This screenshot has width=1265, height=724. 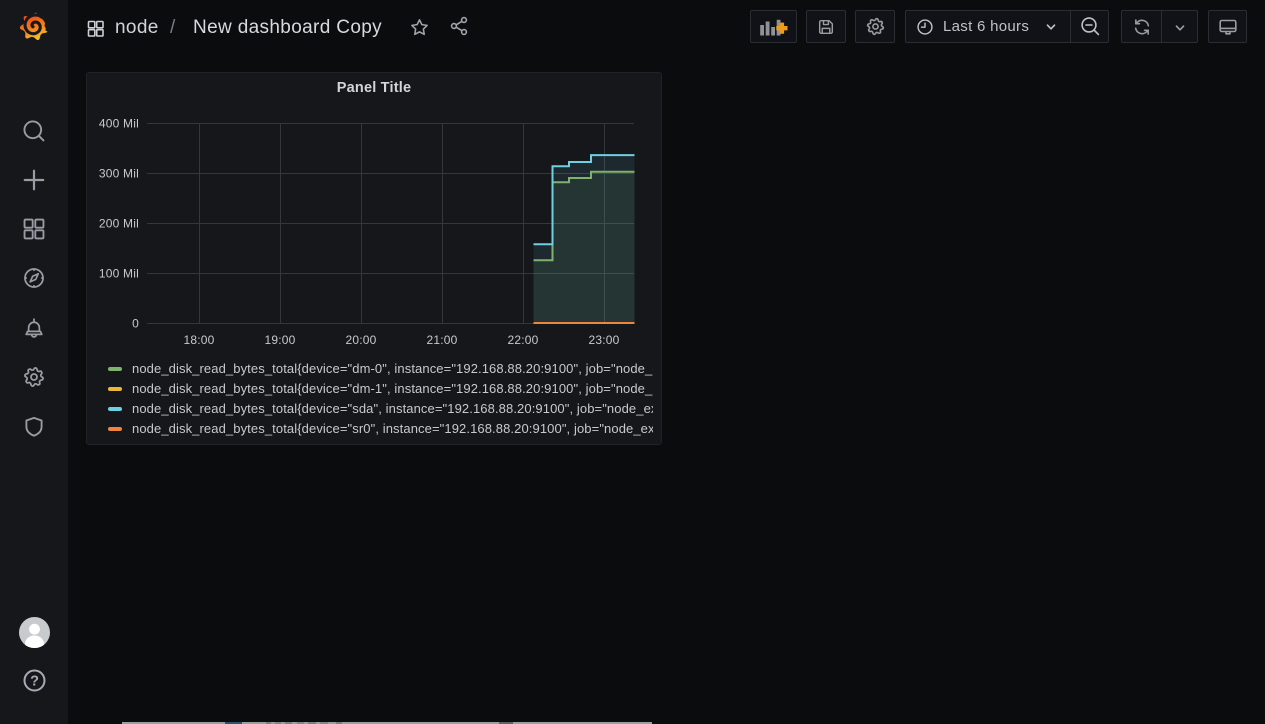 What do you see at coordinates (522, 340) in the screenshot?
I see `svg-text: 22:00` at bounding box center [522, 340].